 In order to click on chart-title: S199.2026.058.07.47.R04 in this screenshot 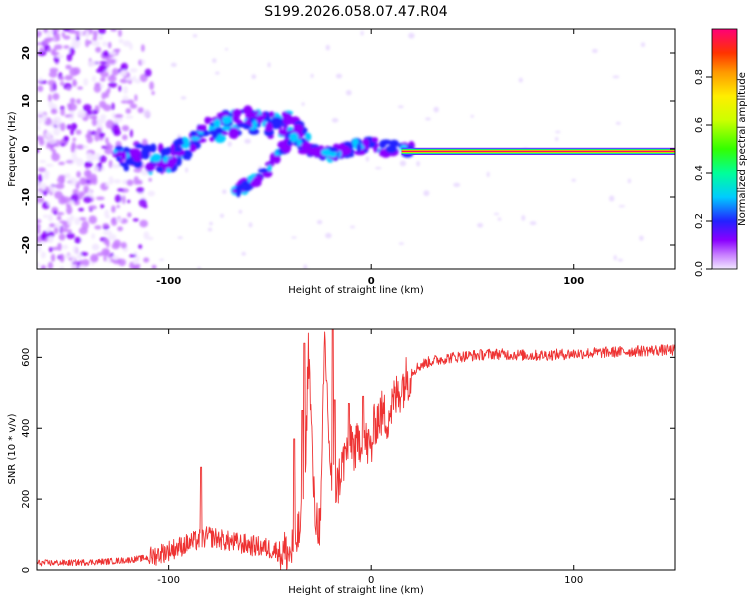, I will do `click(355, 12)`.